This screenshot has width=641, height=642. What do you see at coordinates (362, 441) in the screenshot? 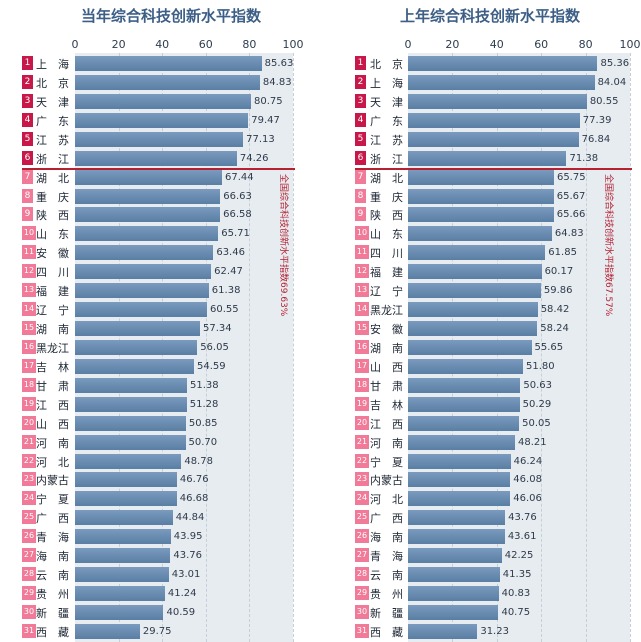
I see `rank-badge: 21` at bounding box center [362, 441].